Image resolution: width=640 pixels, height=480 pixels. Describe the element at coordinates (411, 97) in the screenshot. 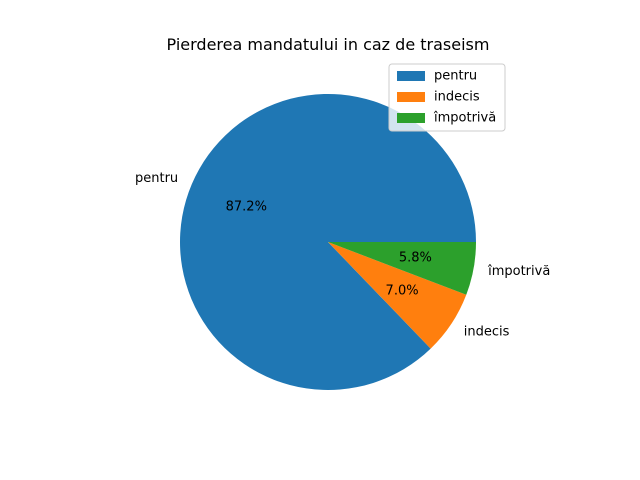

I see `legend-swatch-indecis` at that location.